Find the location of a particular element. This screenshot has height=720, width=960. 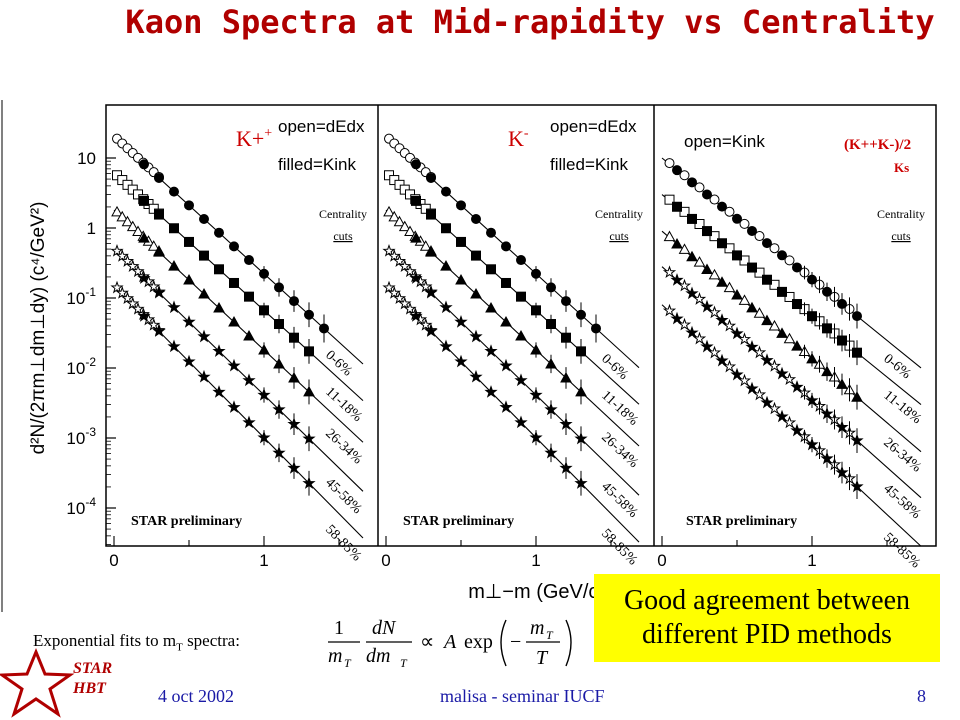

formula-prop: ∝ is located at coordinates (427, 642).